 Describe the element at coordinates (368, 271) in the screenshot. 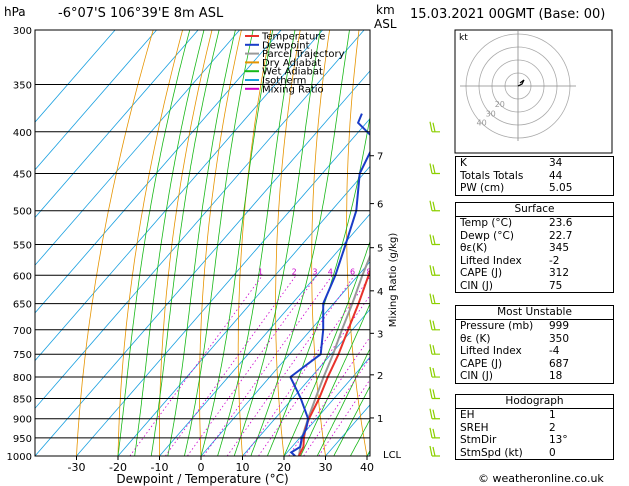

I see `mixing-ratio-label: 8` at that location.